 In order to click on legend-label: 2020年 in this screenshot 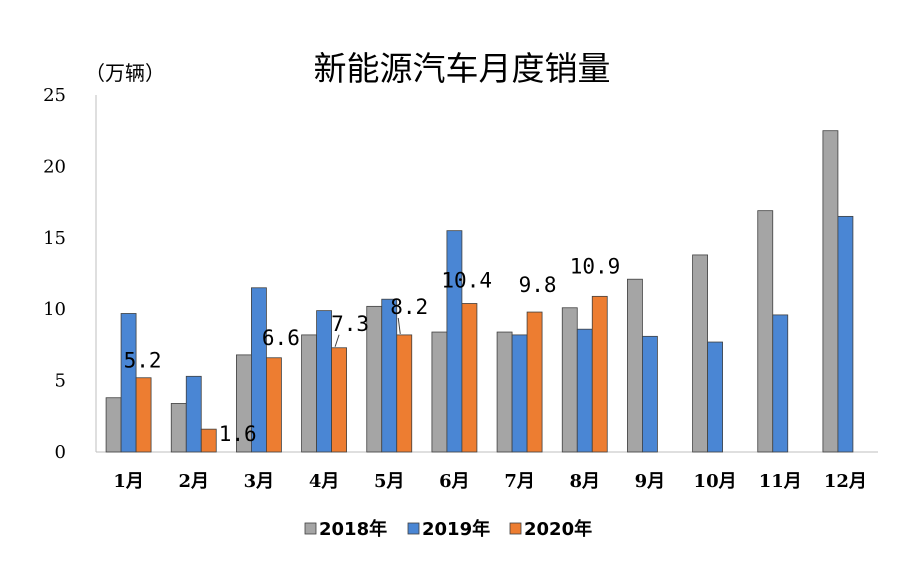, I will do `click(558, 529)`.